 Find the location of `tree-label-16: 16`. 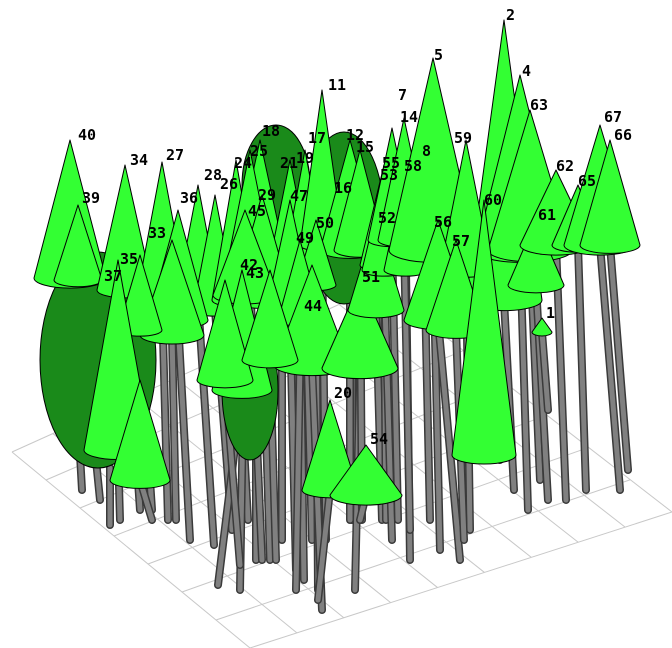

tree-label-16: 16 is located at coordinates (343, 188).